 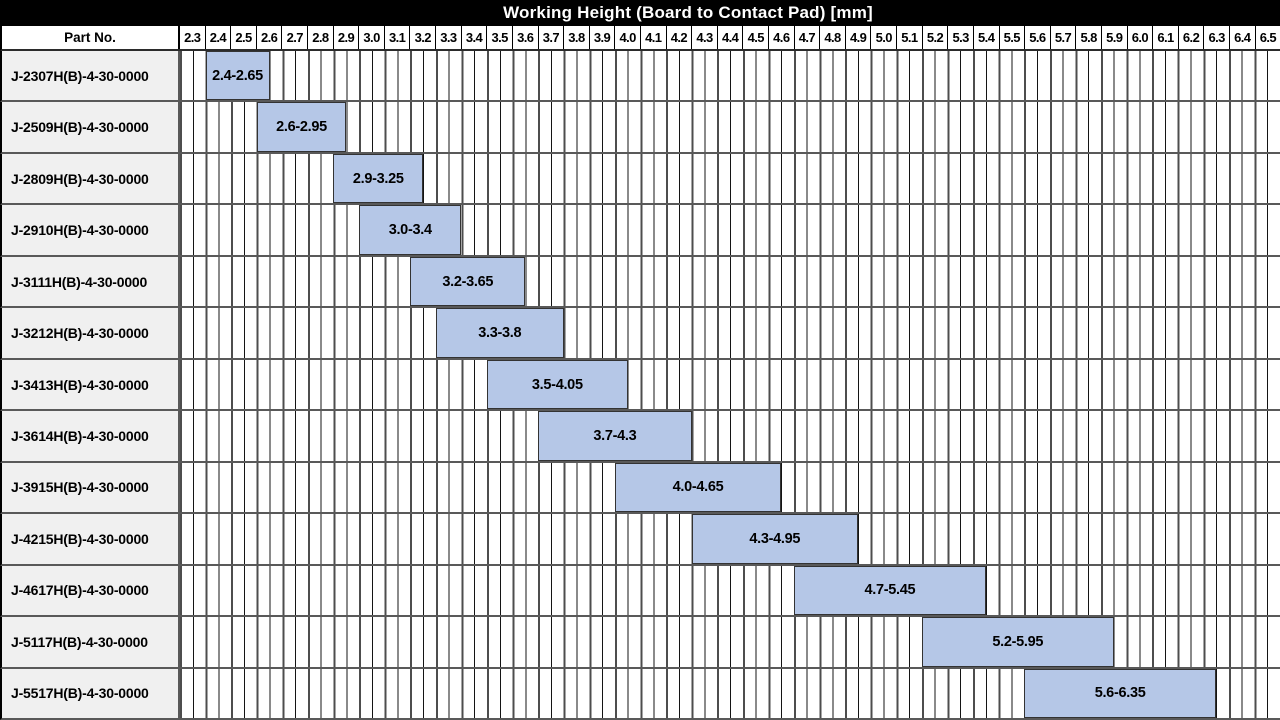 I want to click on table-row: J-3915H(B)-4-30-0000 4.0-4.65, so click(x=640, y=488).